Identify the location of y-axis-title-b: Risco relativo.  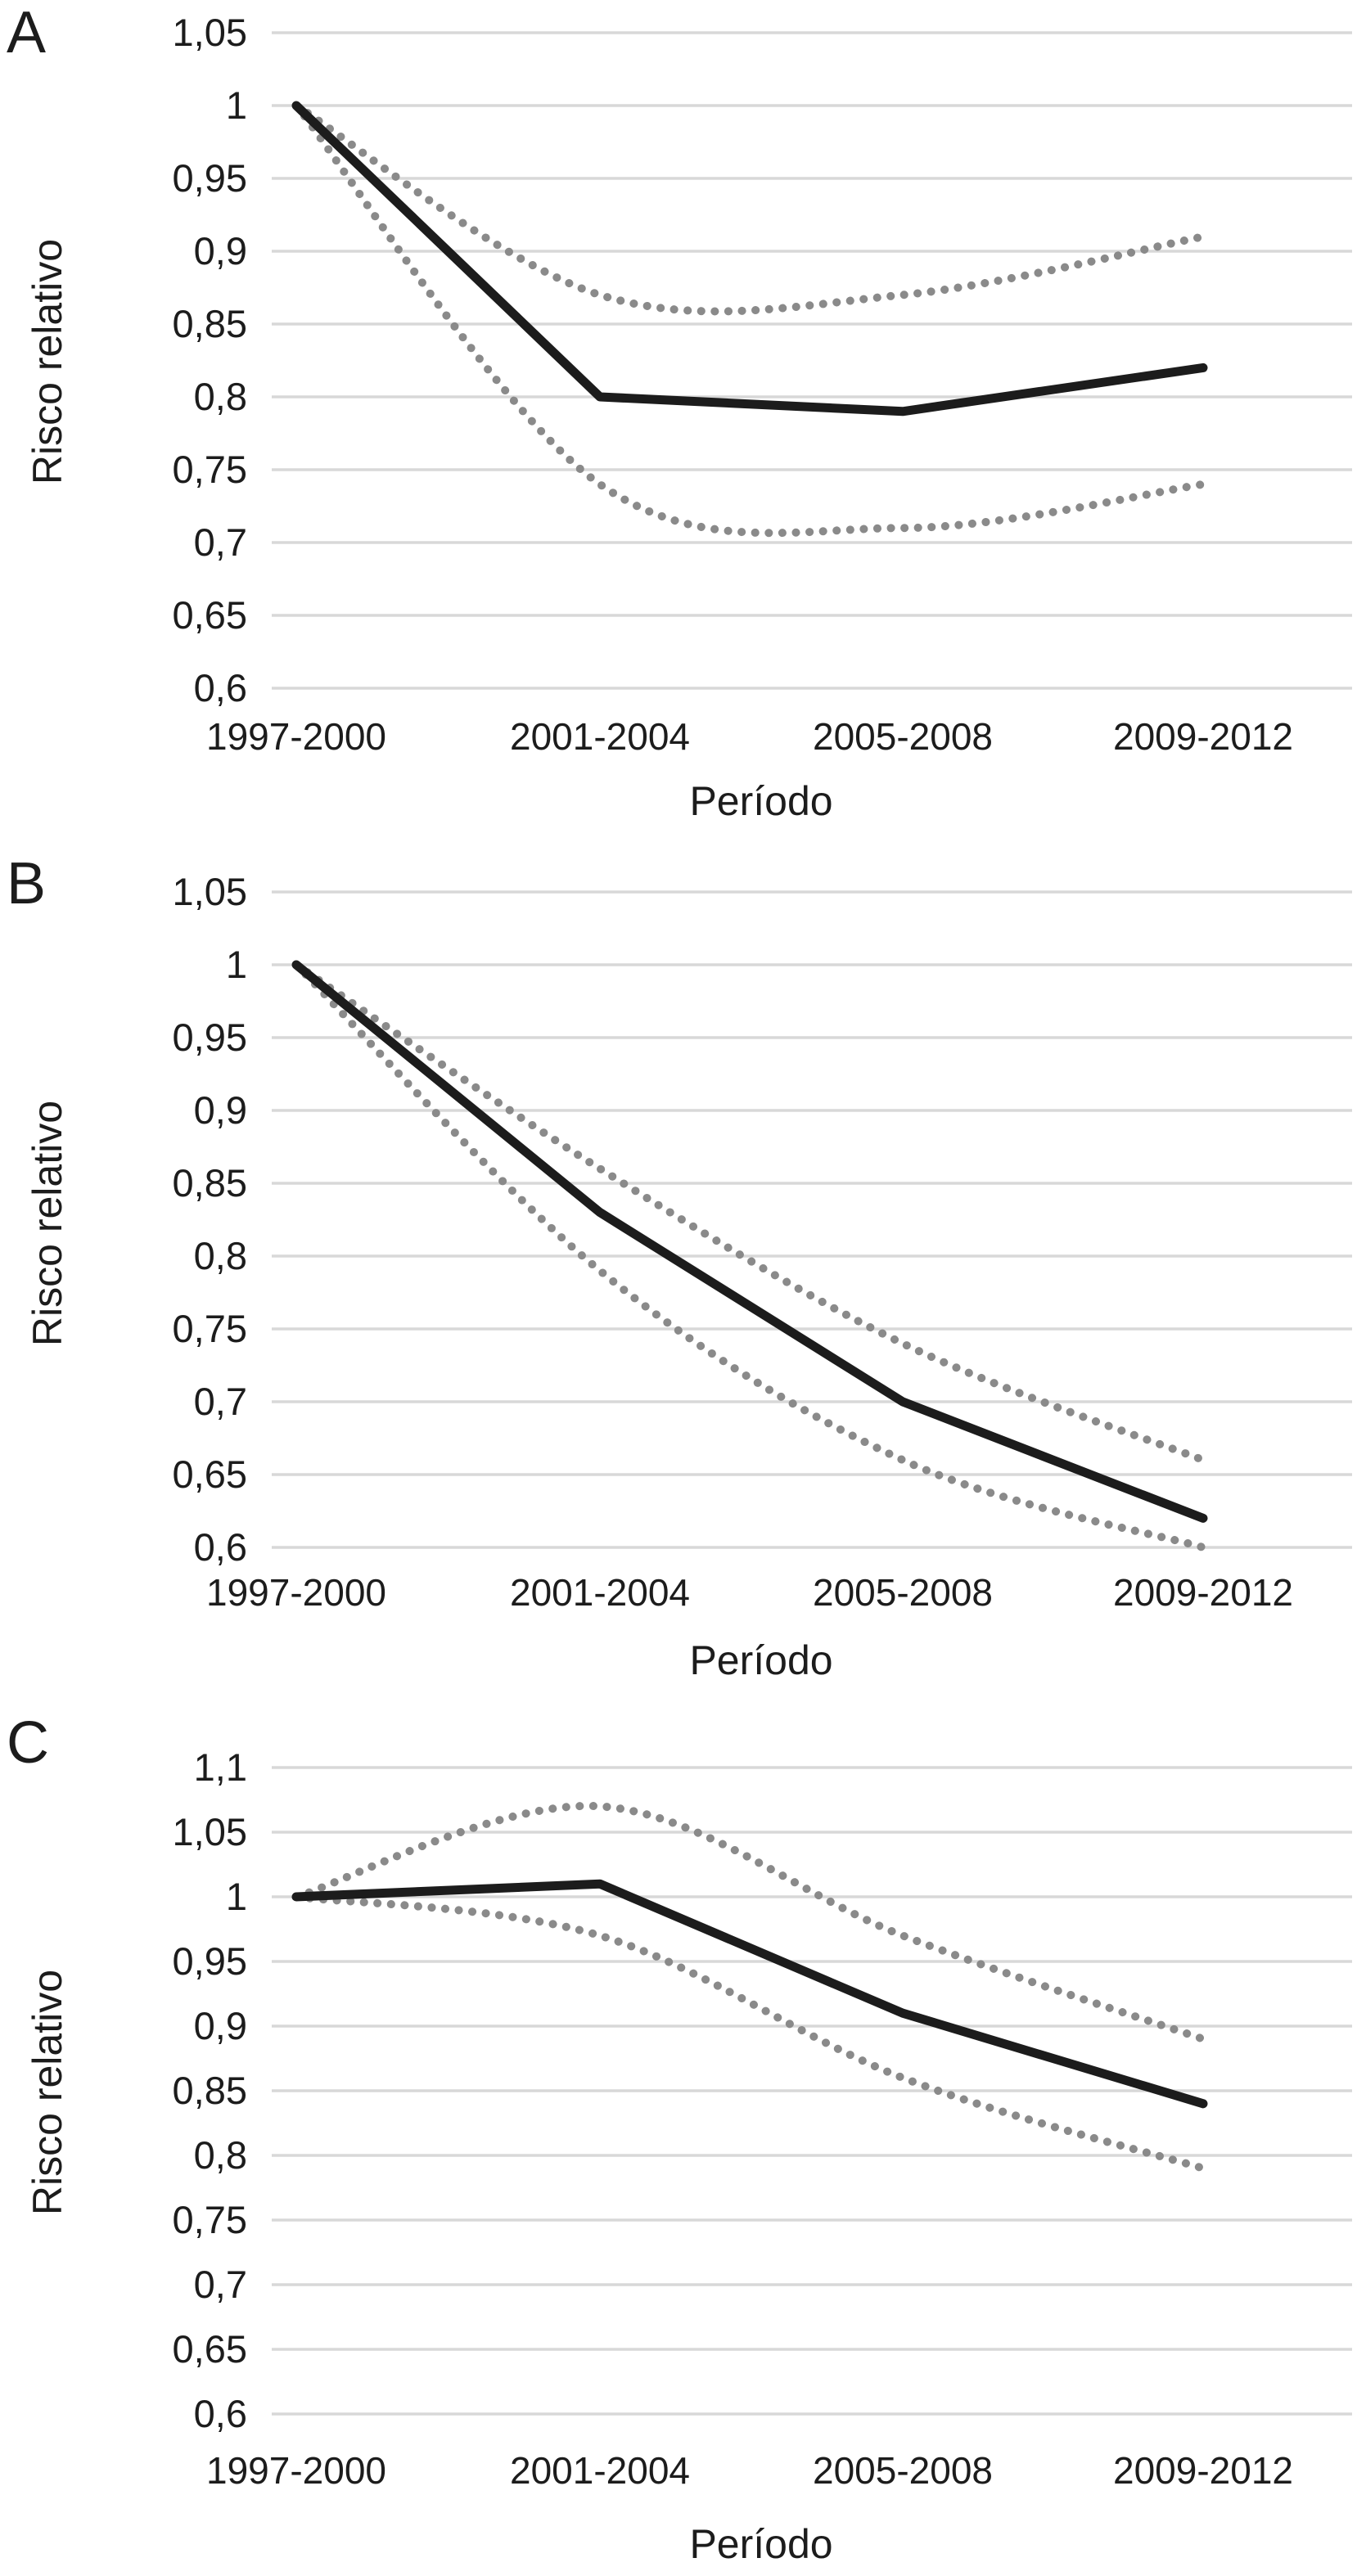
(47, 1223).